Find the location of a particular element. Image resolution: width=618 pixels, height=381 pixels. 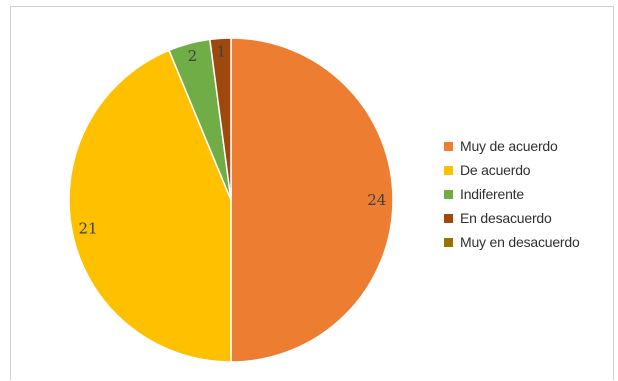

legend-label-muy-en-desacuerdo: Muy en desacuerdo is located at coordinates (520, 242).